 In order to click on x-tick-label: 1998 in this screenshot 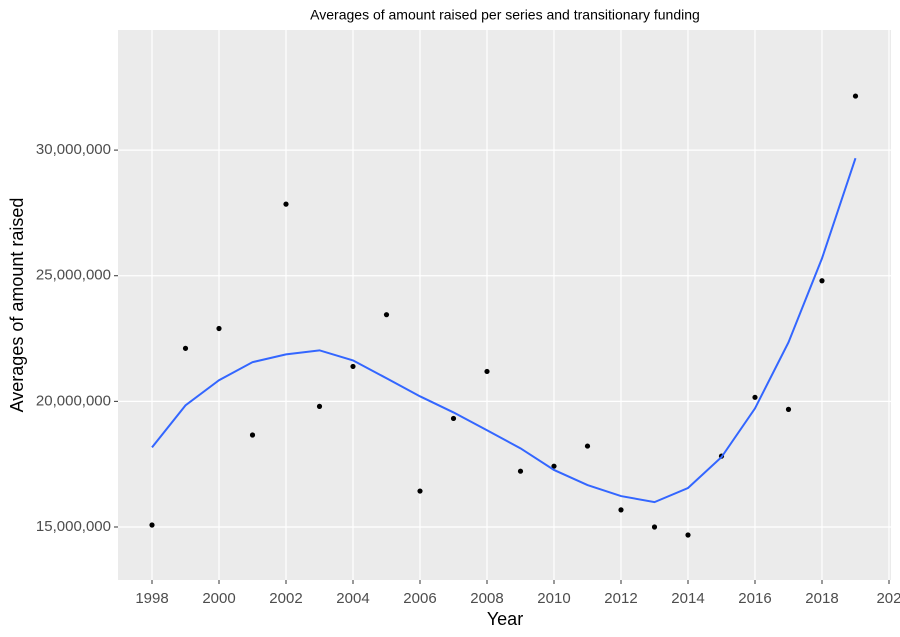, I will do `click(151, 598)`.